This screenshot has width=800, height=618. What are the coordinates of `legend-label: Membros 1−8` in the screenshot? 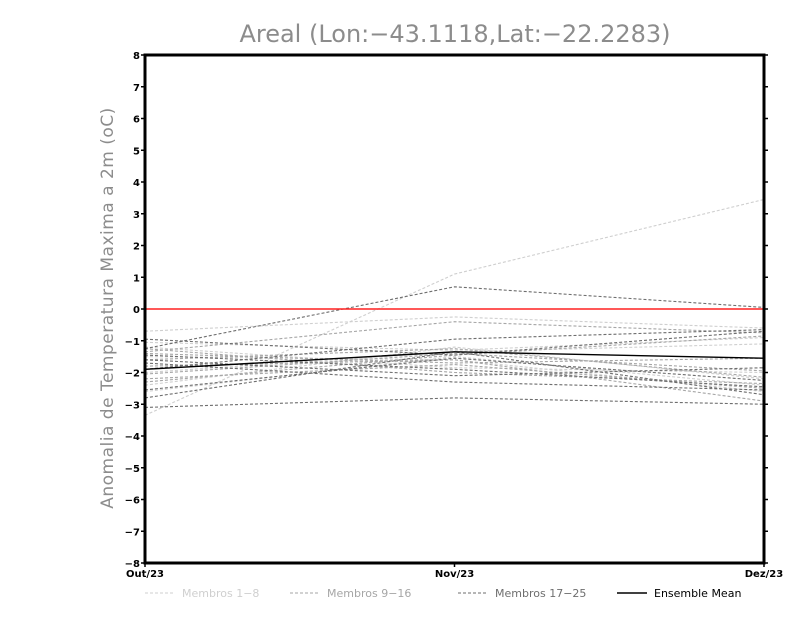 It's located at (220, 593).